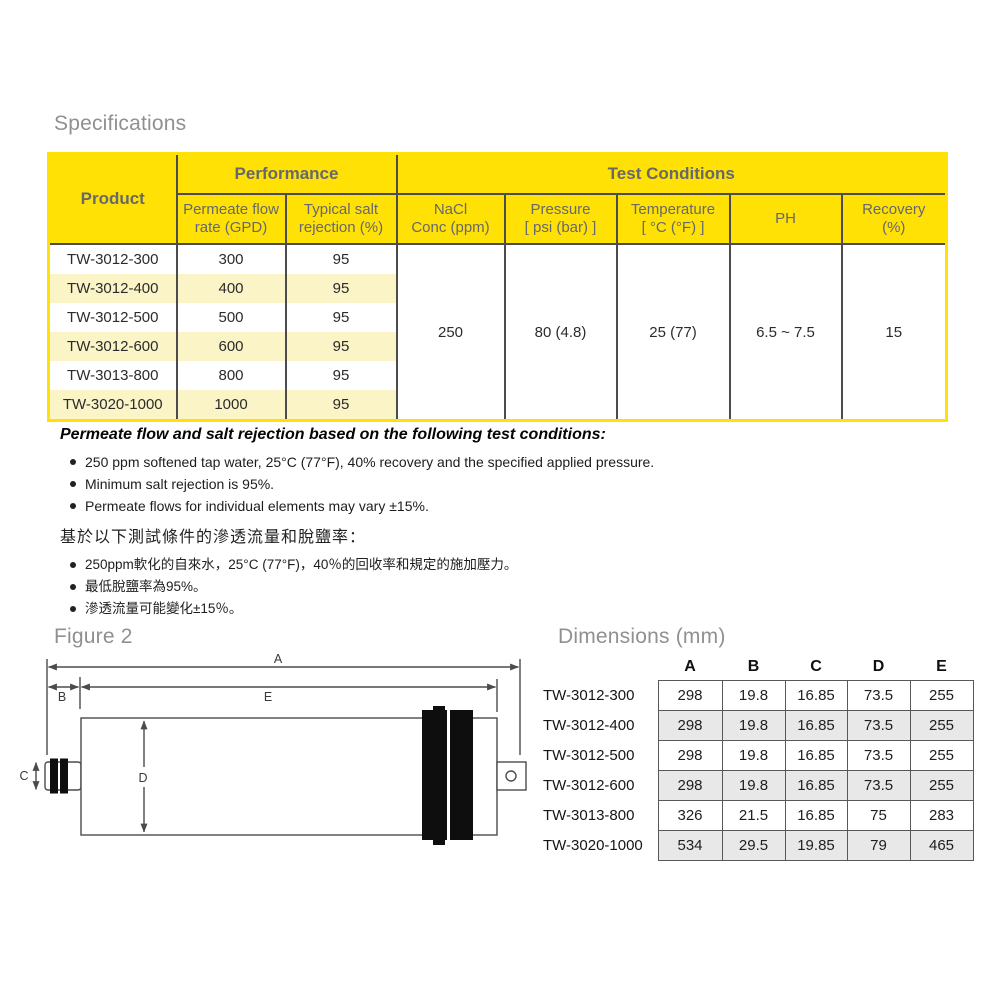 This screenshot has width=1000, height=1000. I want to click on temperature-header: Temperature [ °C (°F) ], so click(672, 219).